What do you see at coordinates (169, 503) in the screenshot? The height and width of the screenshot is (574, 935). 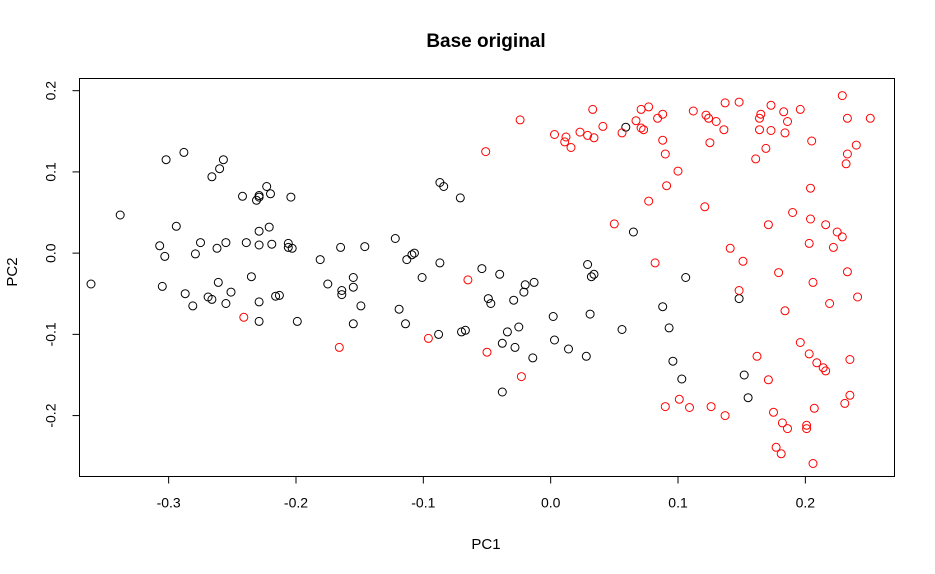 I see `x-tick-label: -0.3` at bounding box center [169, 503].